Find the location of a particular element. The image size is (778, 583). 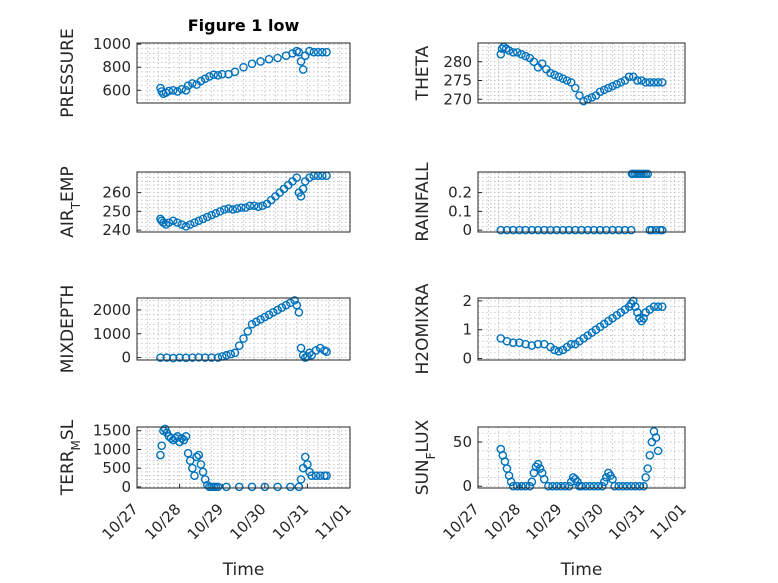

x-tick-label: 10/27 is located at coordinates (120, 521).